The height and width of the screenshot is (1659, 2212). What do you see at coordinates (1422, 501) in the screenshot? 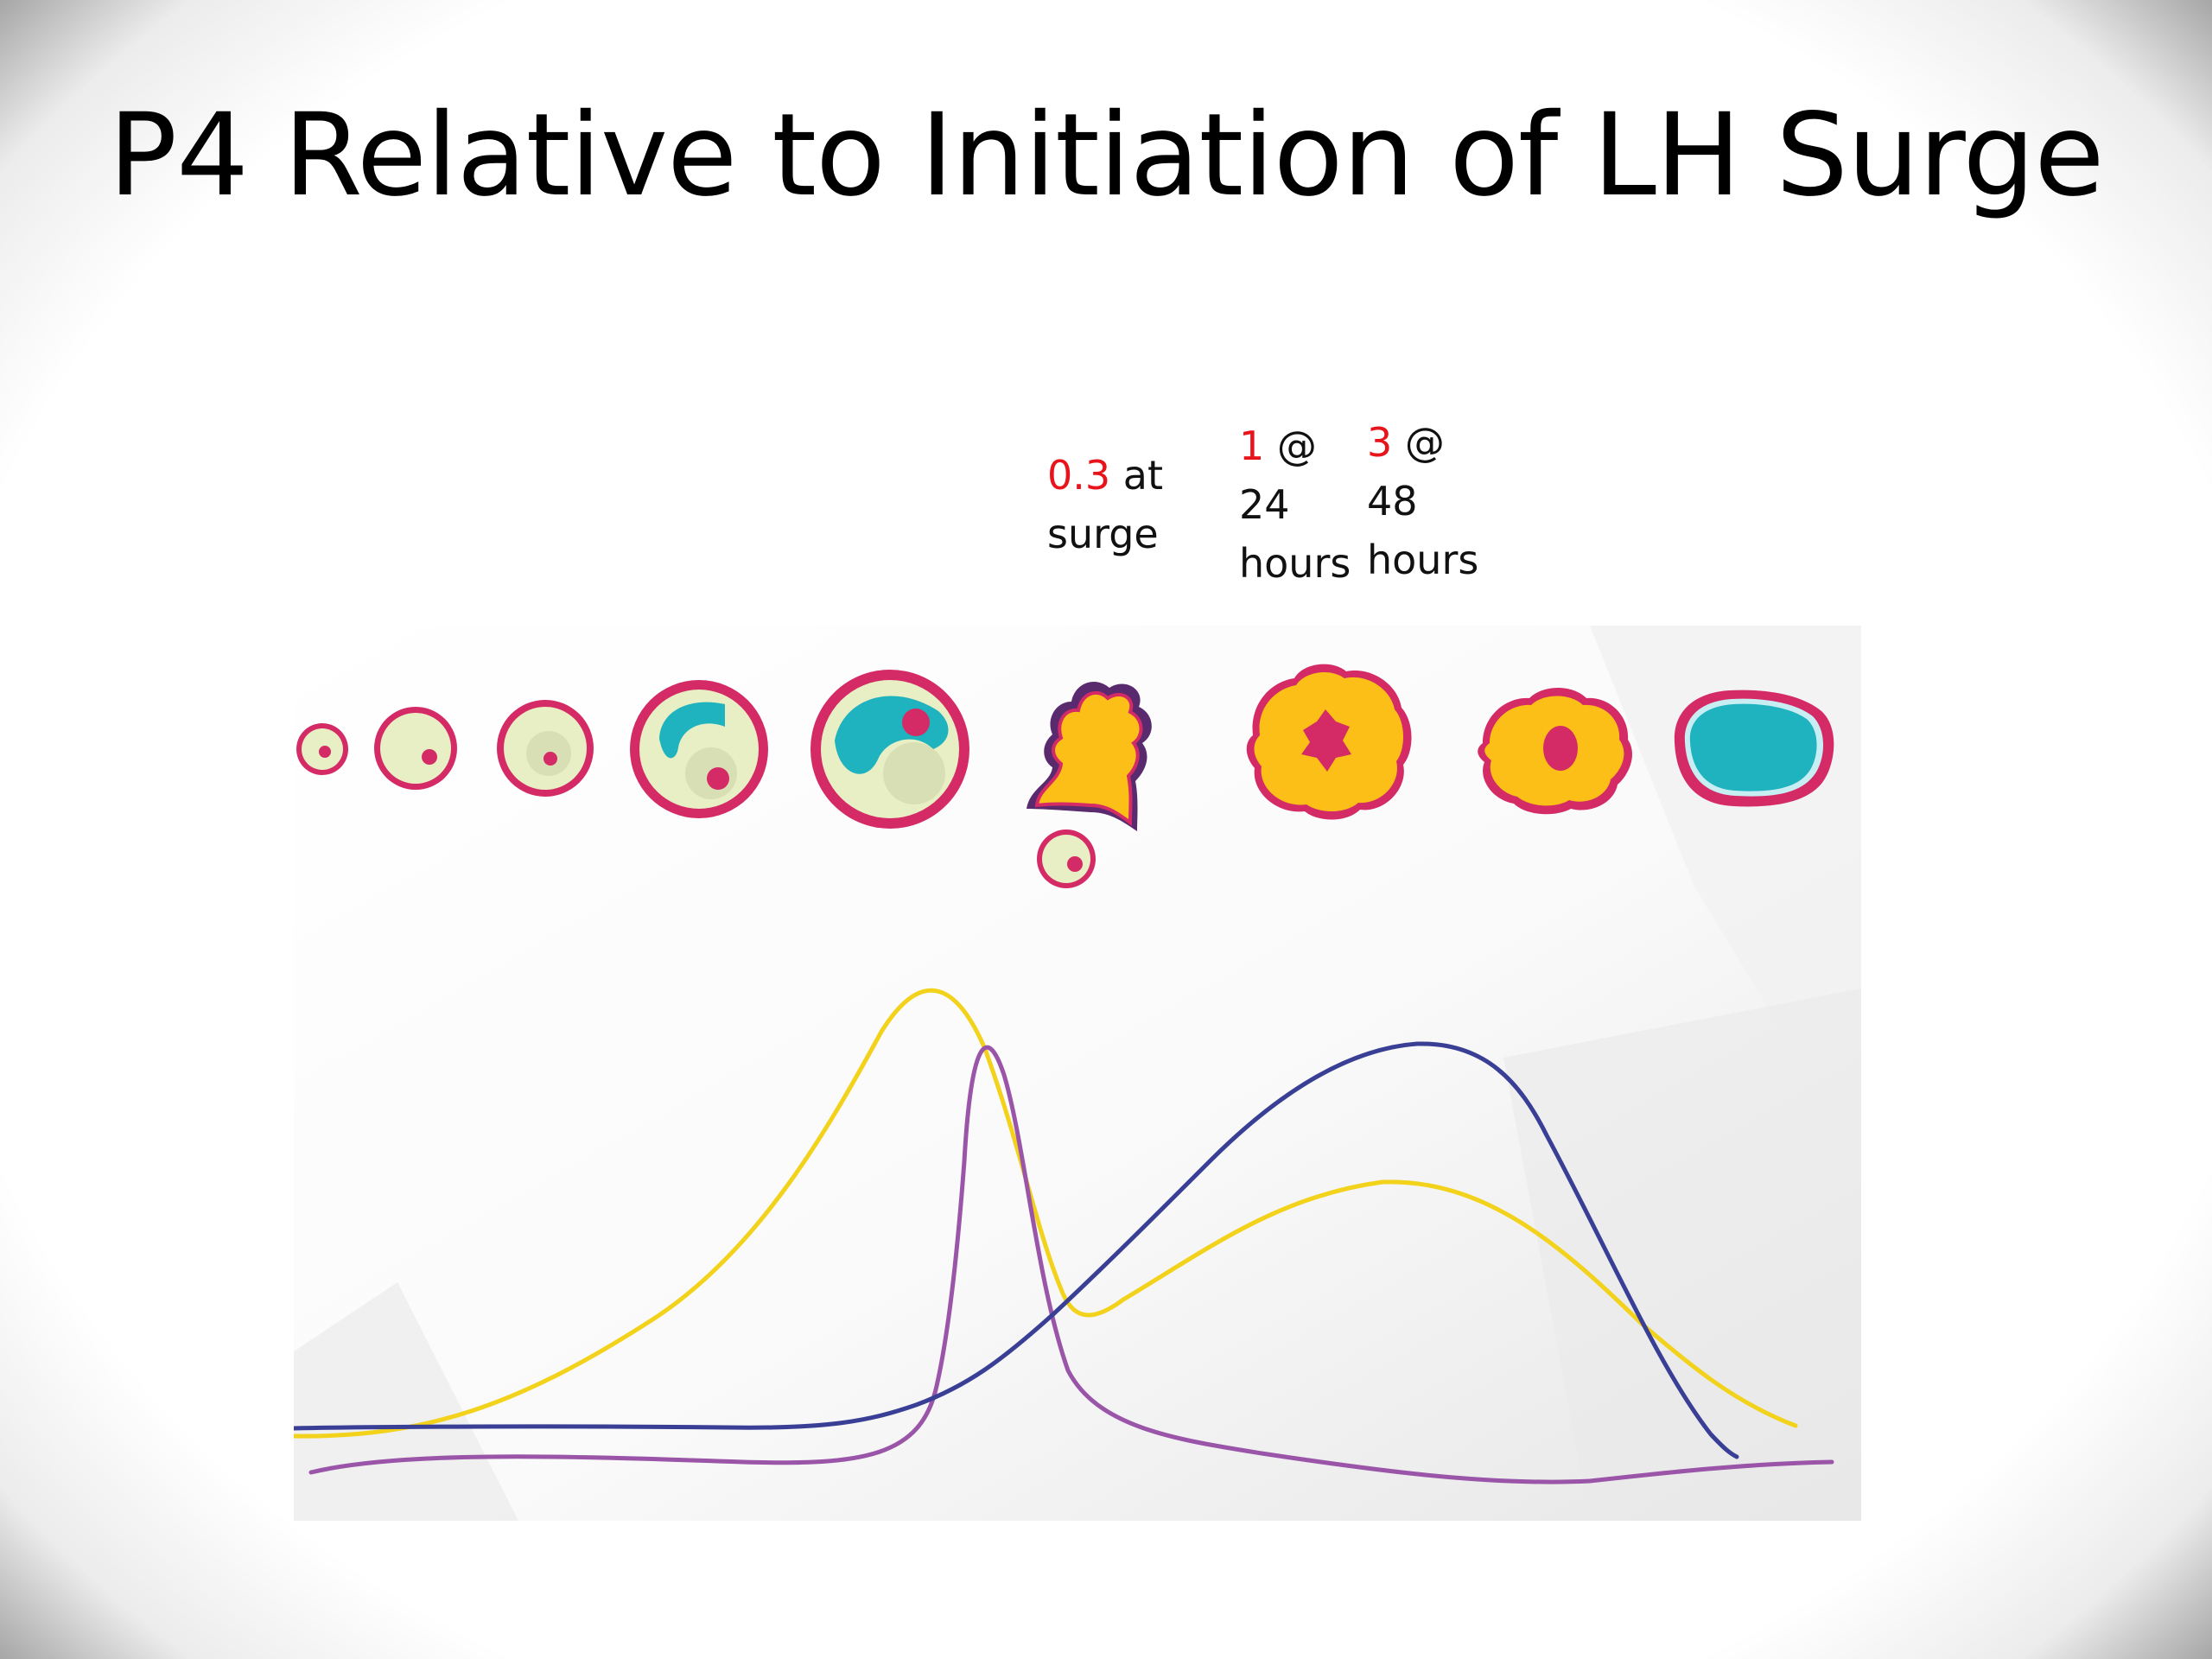
I see `annotation-48-hours: 3 @ 48 hours` at bounding box center [1422, 501].